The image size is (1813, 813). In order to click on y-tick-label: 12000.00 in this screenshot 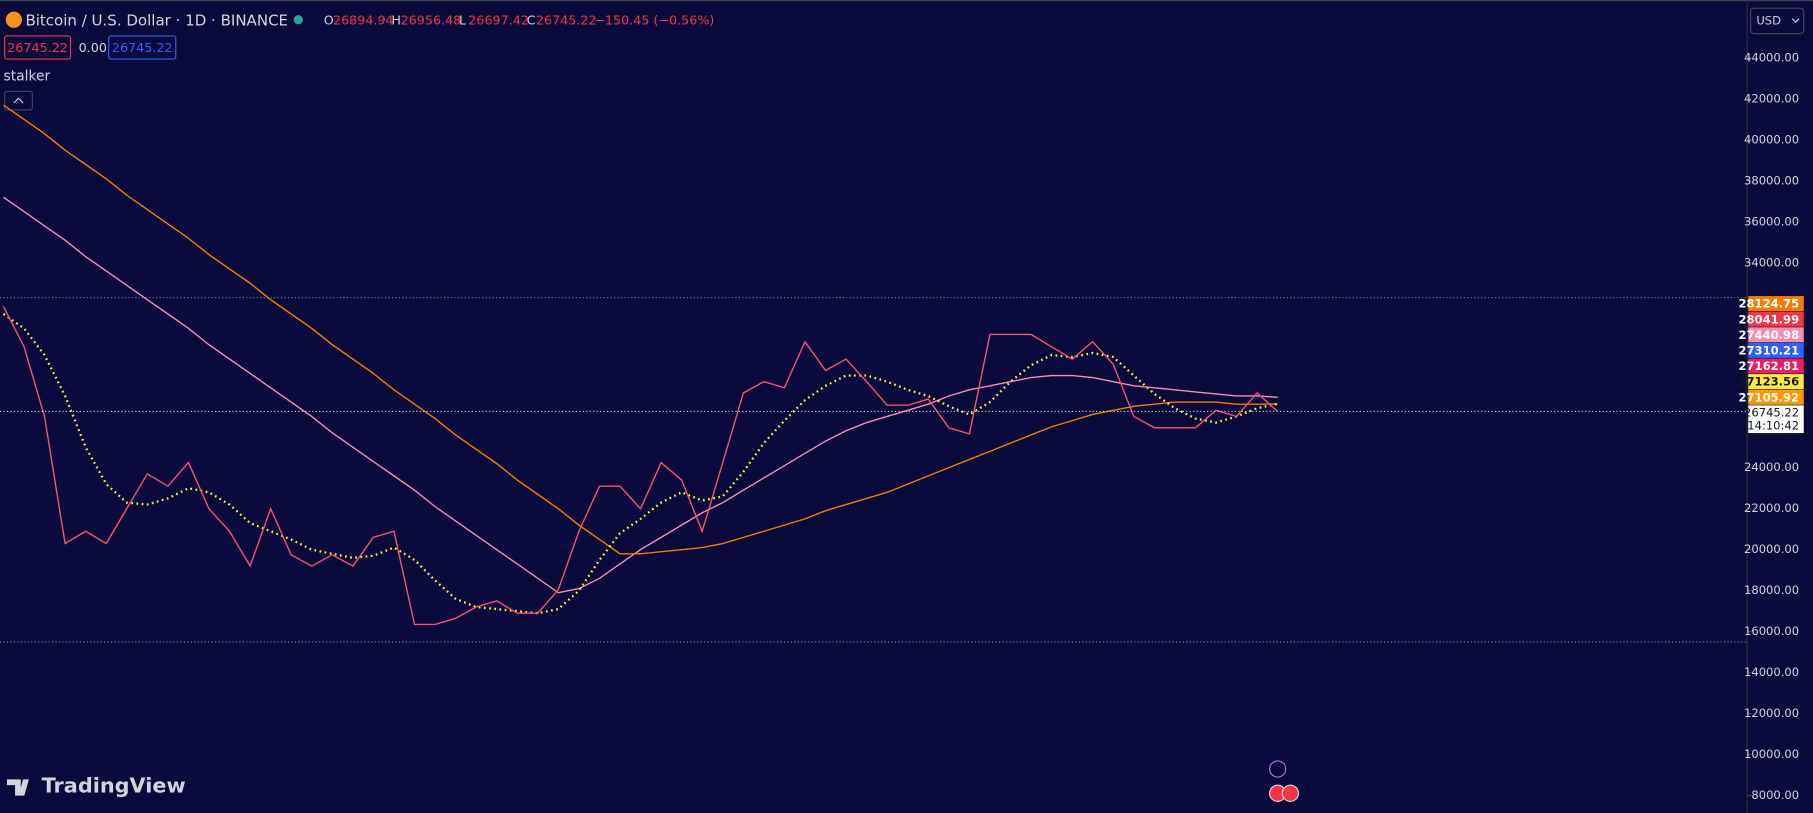, I will do `click(1771, 713)`.